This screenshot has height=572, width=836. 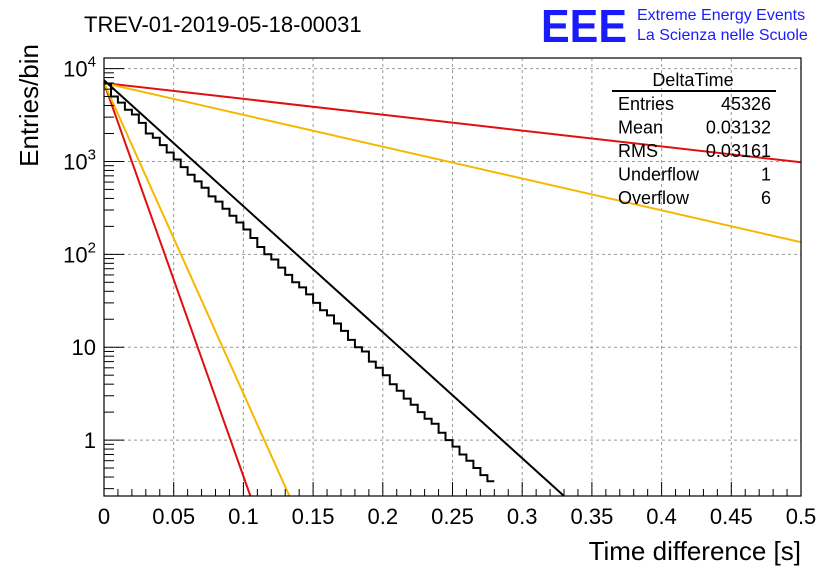 I want to click on stats-row-value: 0.03132, so click(x=738, y=128).